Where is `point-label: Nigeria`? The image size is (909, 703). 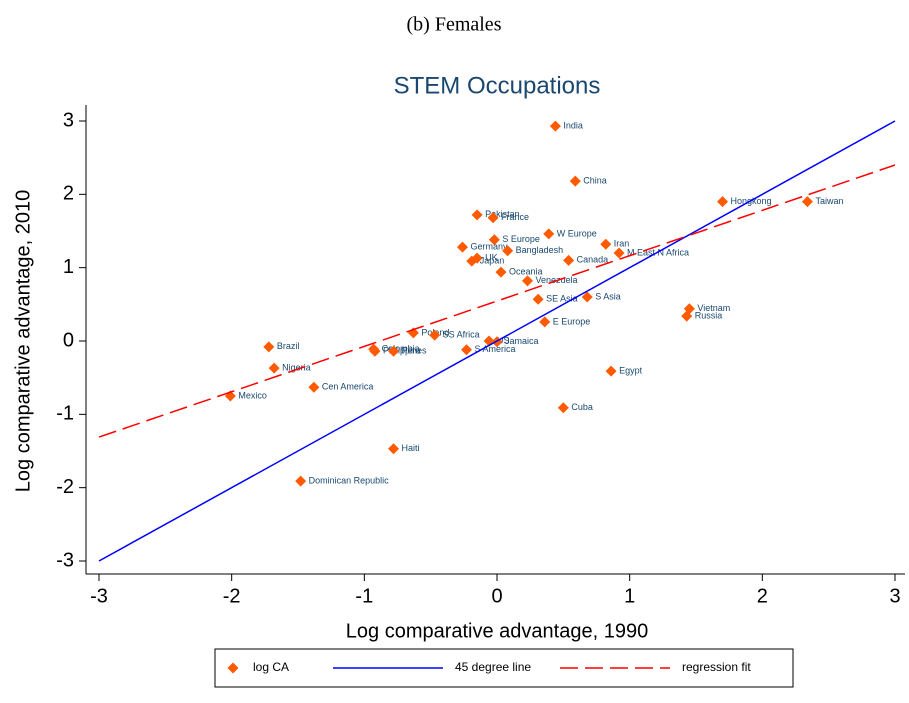 point-label: Nigeria is located at coordinates (296, 368).